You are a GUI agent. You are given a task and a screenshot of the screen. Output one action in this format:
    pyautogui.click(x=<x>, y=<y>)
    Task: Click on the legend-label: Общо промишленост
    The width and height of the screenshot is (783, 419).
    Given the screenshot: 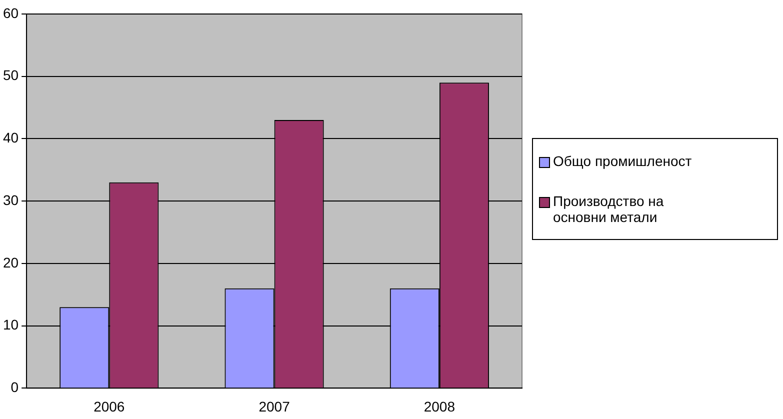 What is the action you would take?
    pyautogui.click(x=622, y=161)
    